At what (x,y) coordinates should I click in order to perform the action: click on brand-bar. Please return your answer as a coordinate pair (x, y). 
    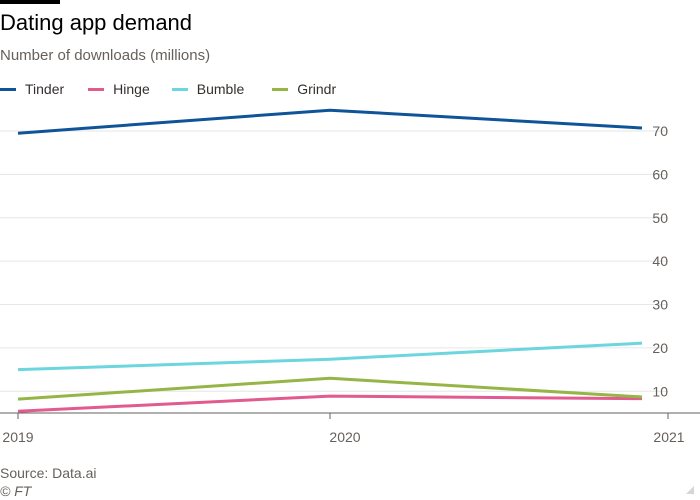
    Looking at the image, I should click on (30, 2).